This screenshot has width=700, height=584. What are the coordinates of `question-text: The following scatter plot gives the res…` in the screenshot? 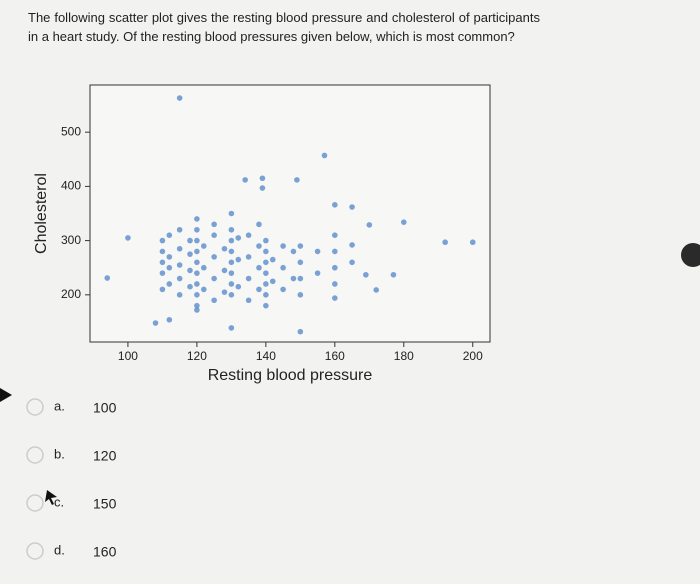 It's located at (284, 27).